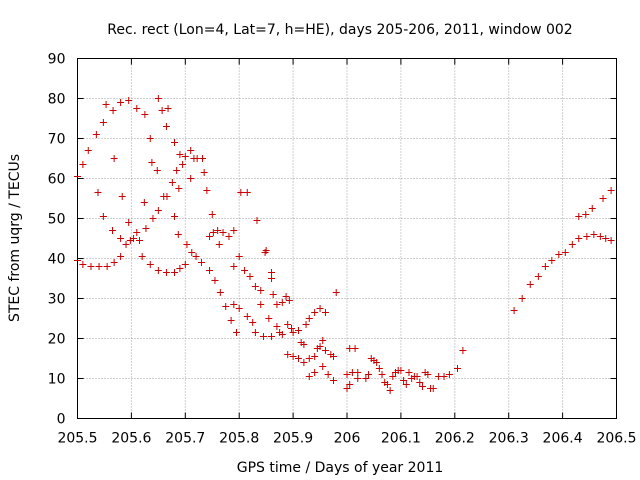 The image size is (640, 480). Describe the element at coordinates (57, 60) in the screenshot. I see `y-tick-label: 90` at that location.